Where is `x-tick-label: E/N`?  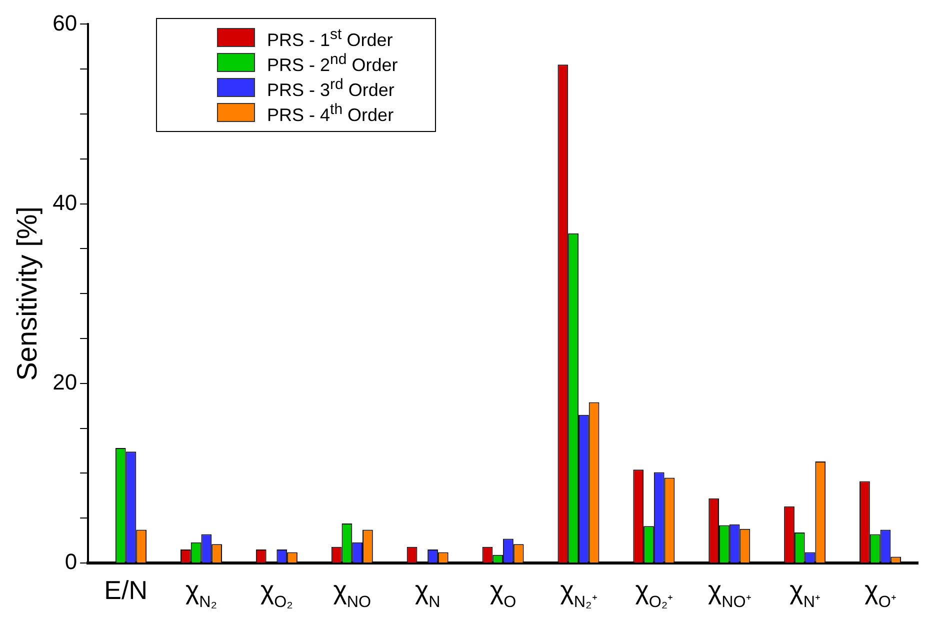
x-tick-label: E/N is located at coordinates (126, 590).